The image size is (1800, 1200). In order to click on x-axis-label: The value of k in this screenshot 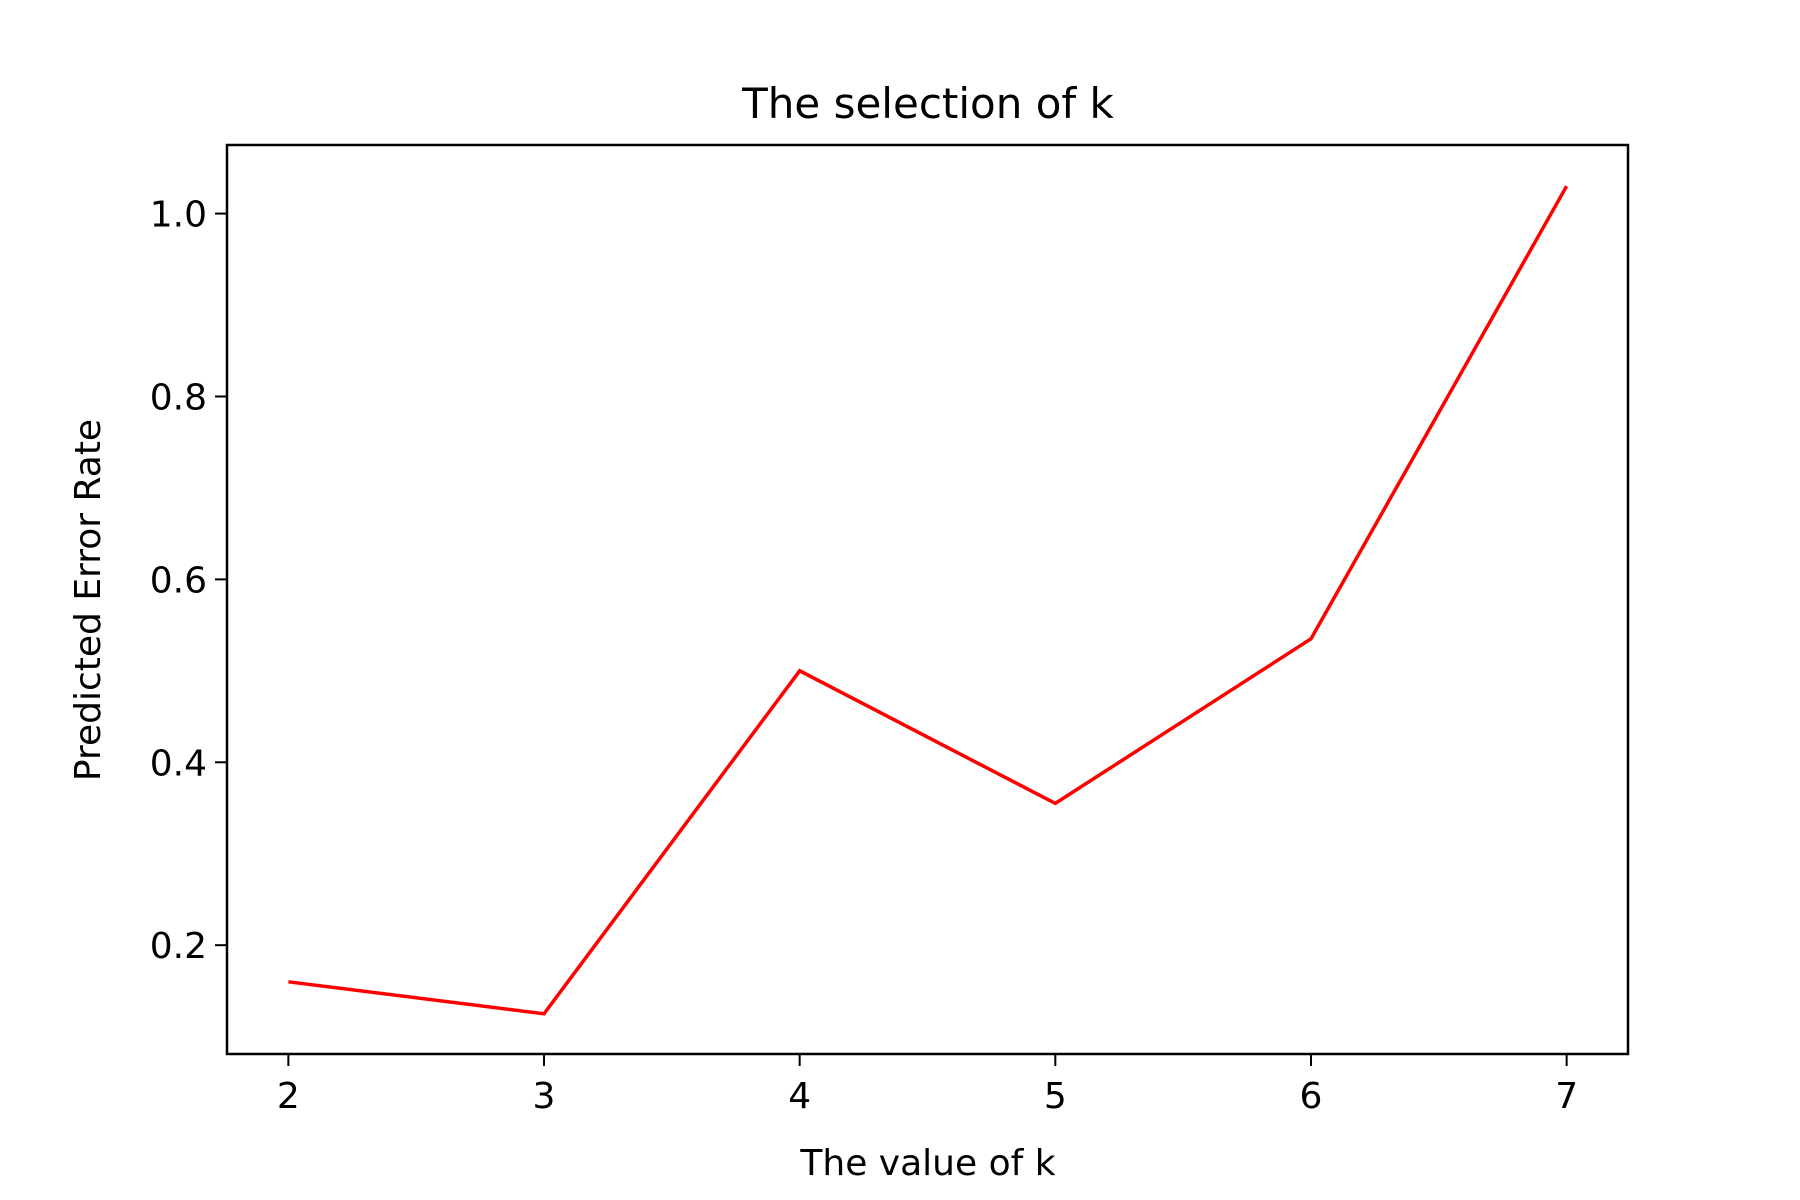, I will do `click(927, 1163)`.